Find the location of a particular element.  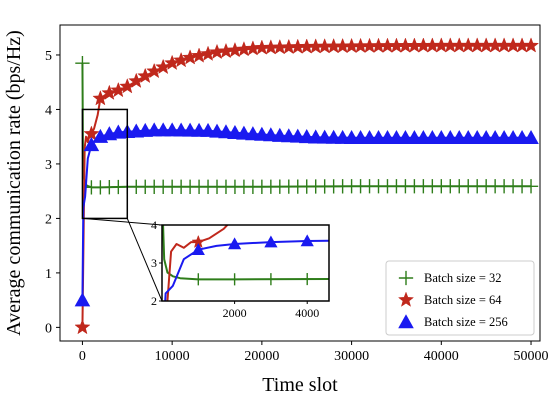

x-tick-label: 20000 is located at coordinates (261, 356).